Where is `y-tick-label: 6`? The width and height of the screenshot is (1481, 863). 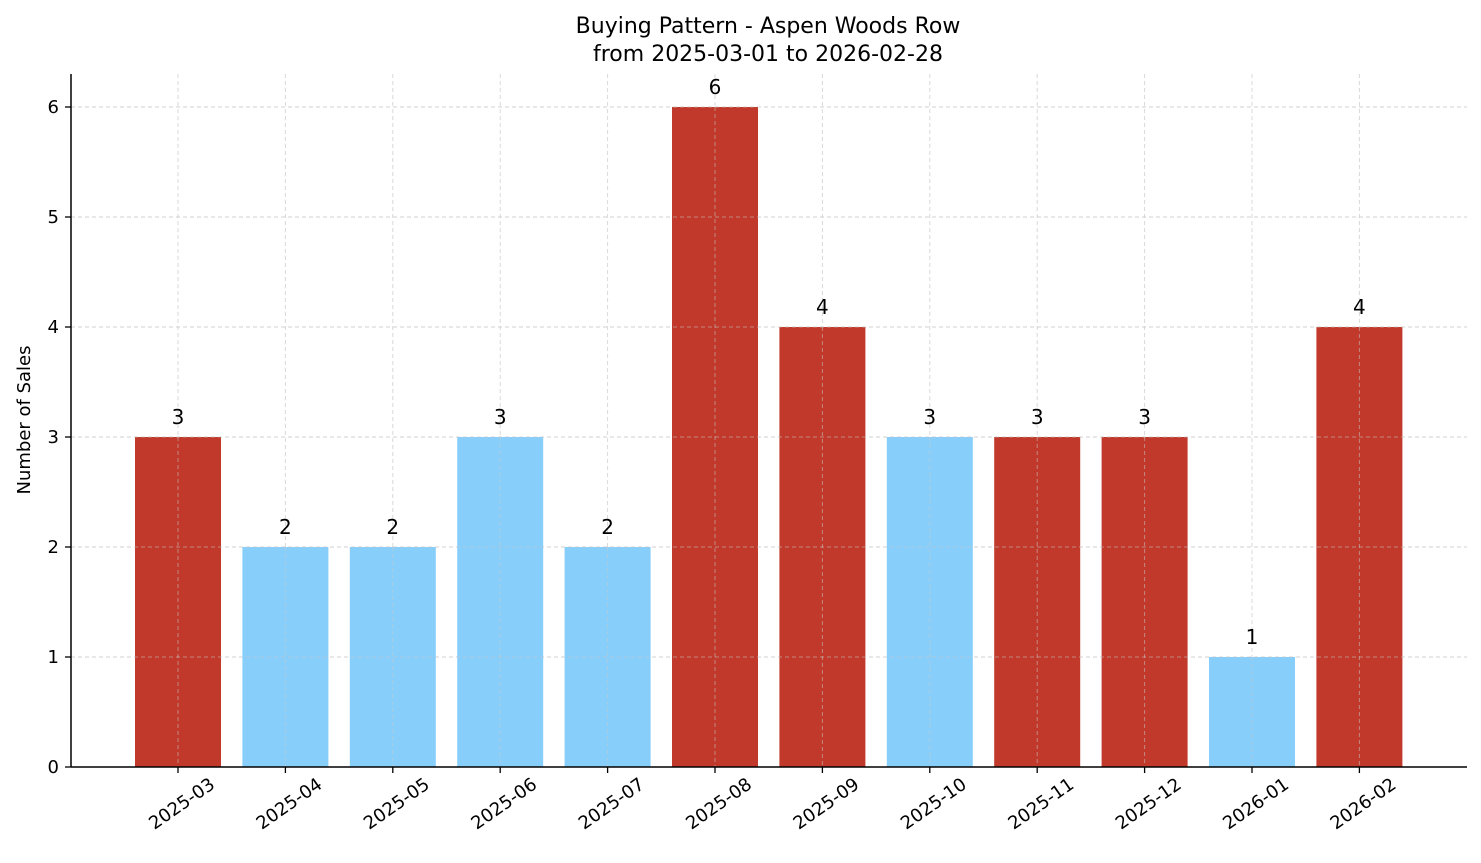 y-tick-label: 6 is located at coordinates (53, 107).